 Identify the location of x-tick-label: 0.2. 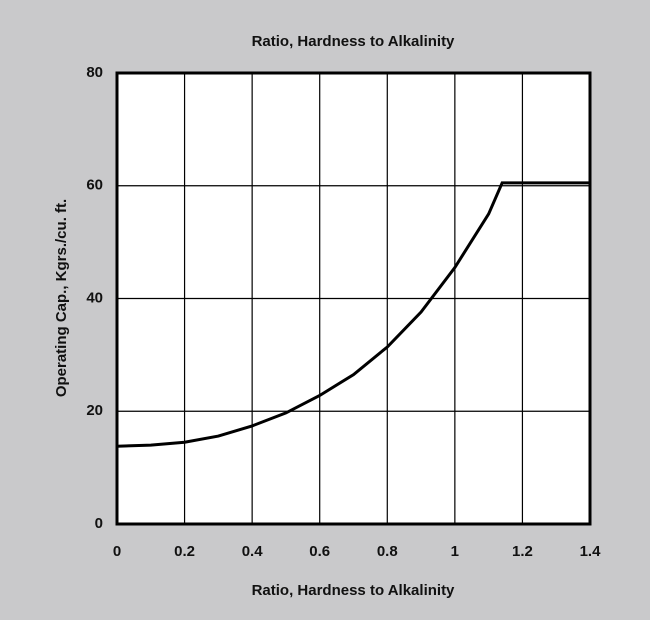
(184, 551).